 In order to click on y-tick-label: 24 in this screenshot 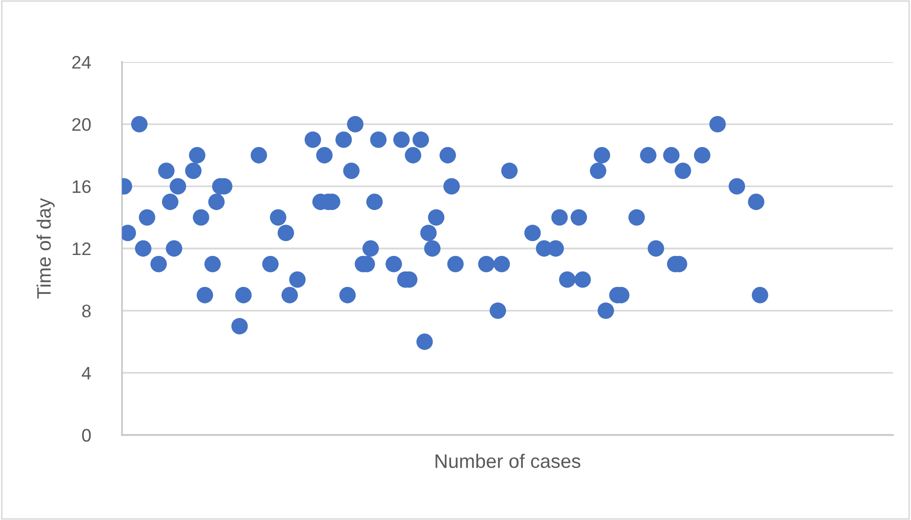, I will do `click(81, 62)`.